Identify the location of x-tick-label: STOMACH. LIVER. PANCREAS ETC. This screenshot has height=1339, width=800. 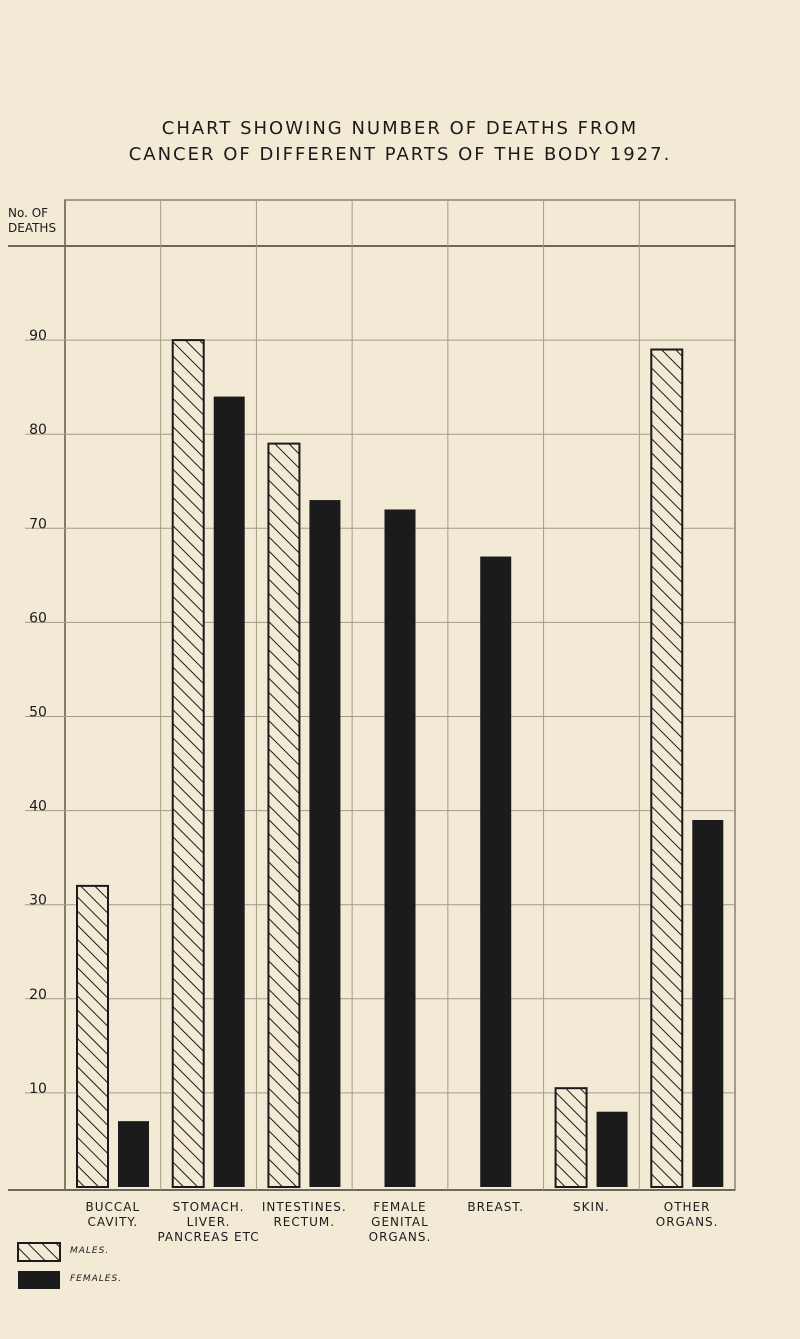
(208, 1222).